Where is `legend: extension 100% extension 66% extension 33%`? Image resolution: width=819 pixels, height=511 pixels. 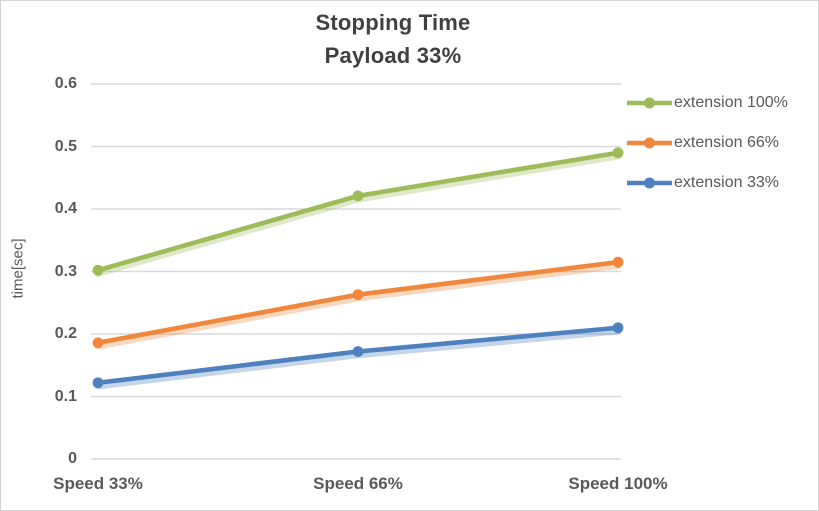 legend: extension 100% extension 66% extension 33% is located at coordinates (707, 143).